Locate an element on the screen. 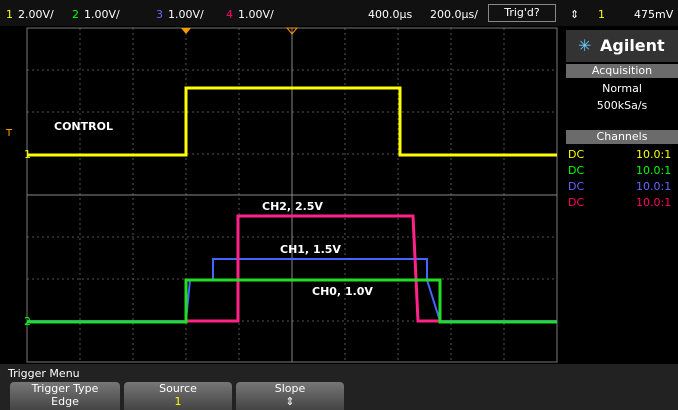 The height and width of the screenshot is (410, 678). annotation: CONTROL is located at coordinates (83, 126).